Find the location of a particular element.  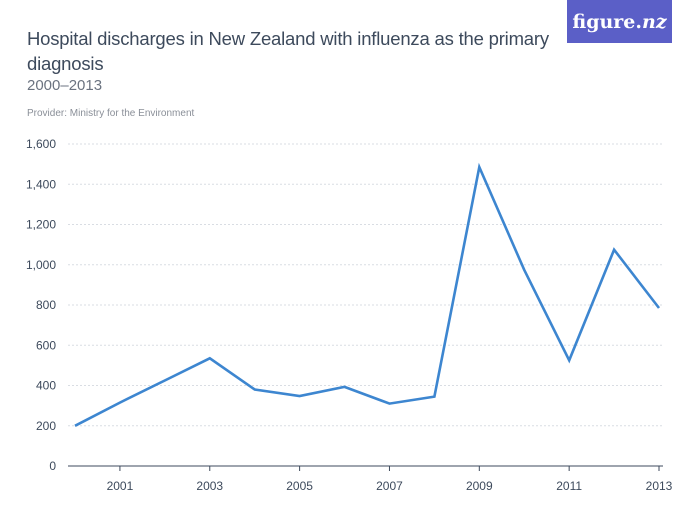

x-tick-label: 2013 is located at coordinates (659, 486).